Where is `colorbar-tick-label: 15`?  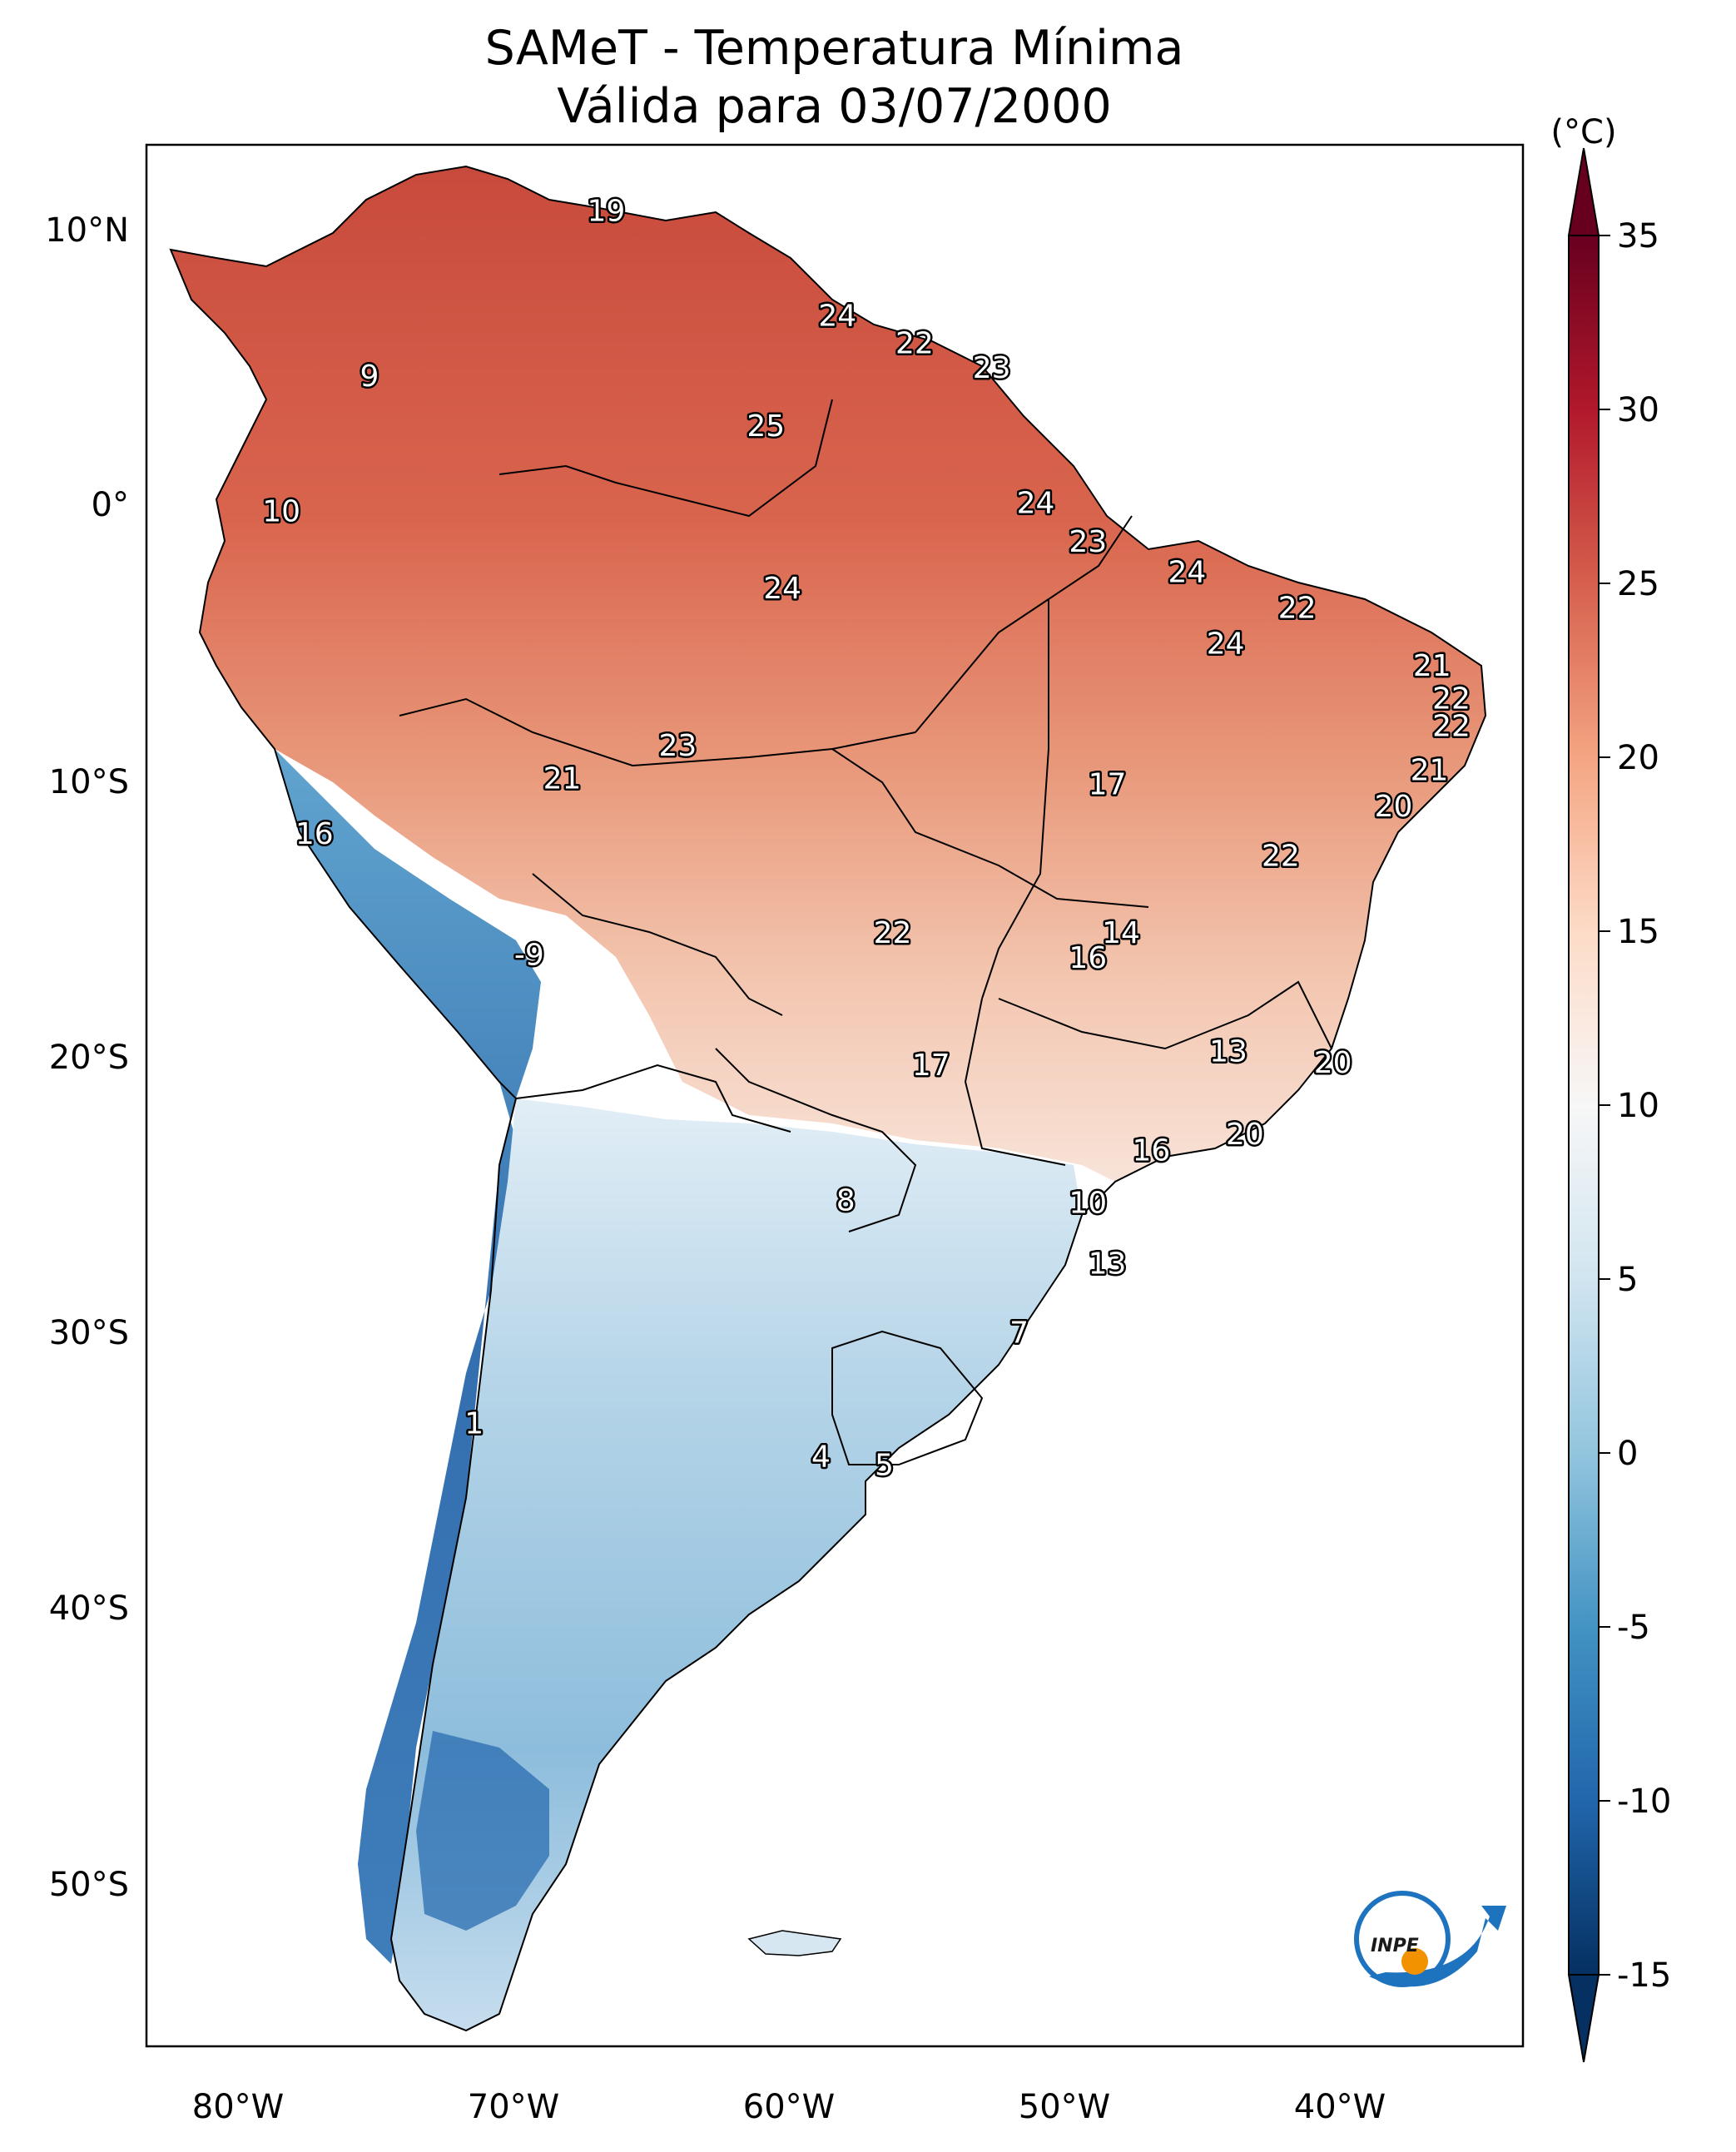
colorbar-tick-label: 15 is located at coordinates (1638, 932).